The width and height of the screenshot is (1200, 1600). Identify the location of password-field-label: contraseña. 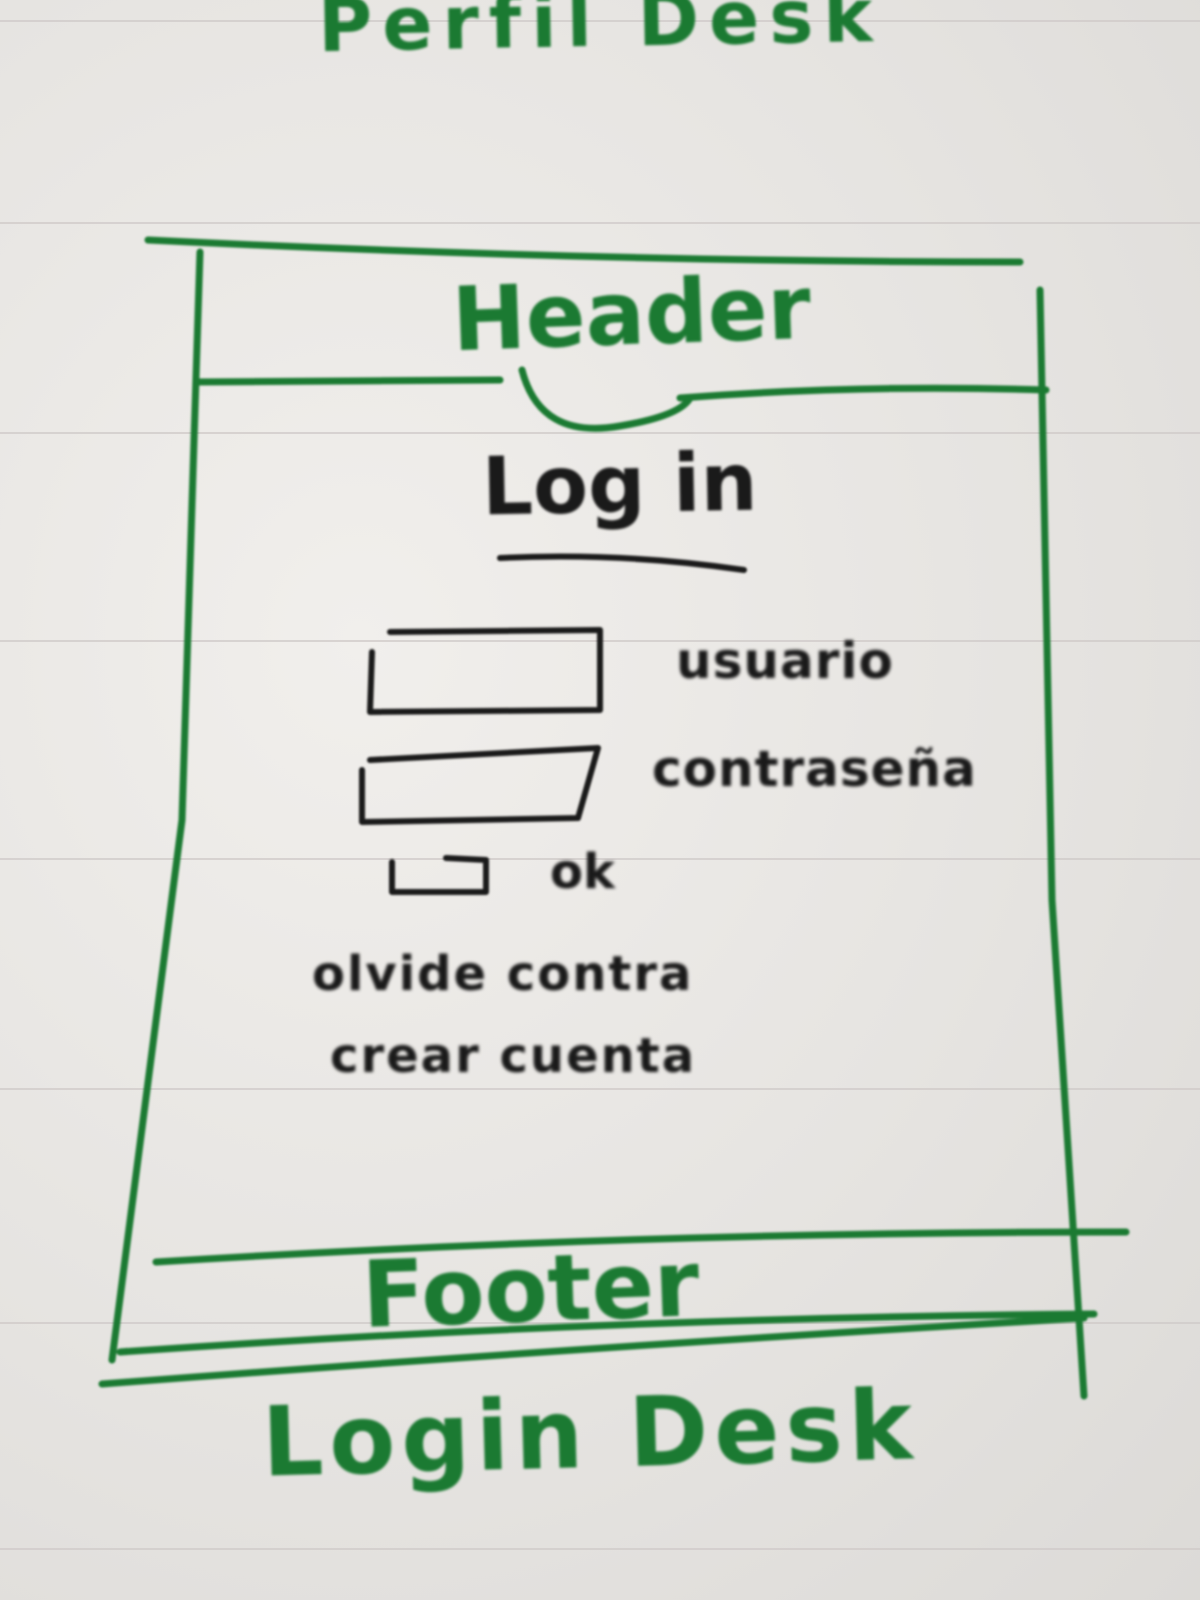
(814, 769).